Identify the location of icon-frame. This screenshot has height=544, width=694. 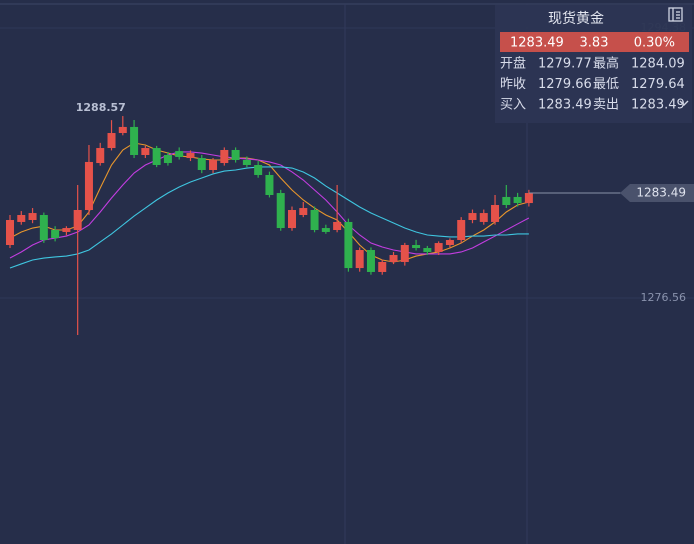
(675, 14).